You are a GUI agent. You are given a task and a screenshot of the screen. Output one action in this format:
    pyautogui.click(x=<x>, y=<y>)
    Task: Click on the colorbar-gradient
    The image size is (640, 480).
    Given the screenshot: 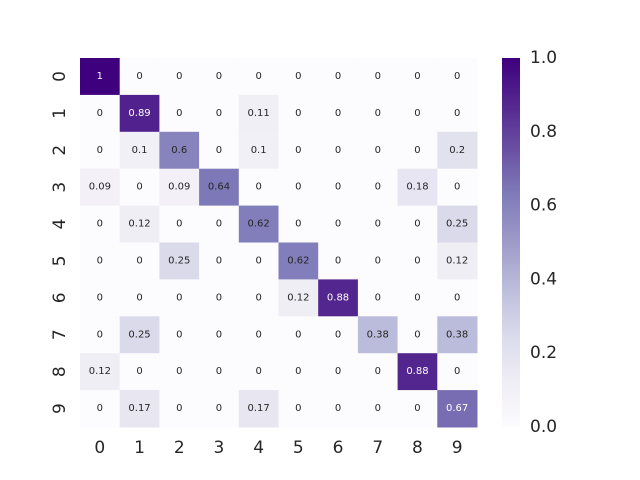 What is the action you would take?
    pyautogui.click(x=511, y=242)
    